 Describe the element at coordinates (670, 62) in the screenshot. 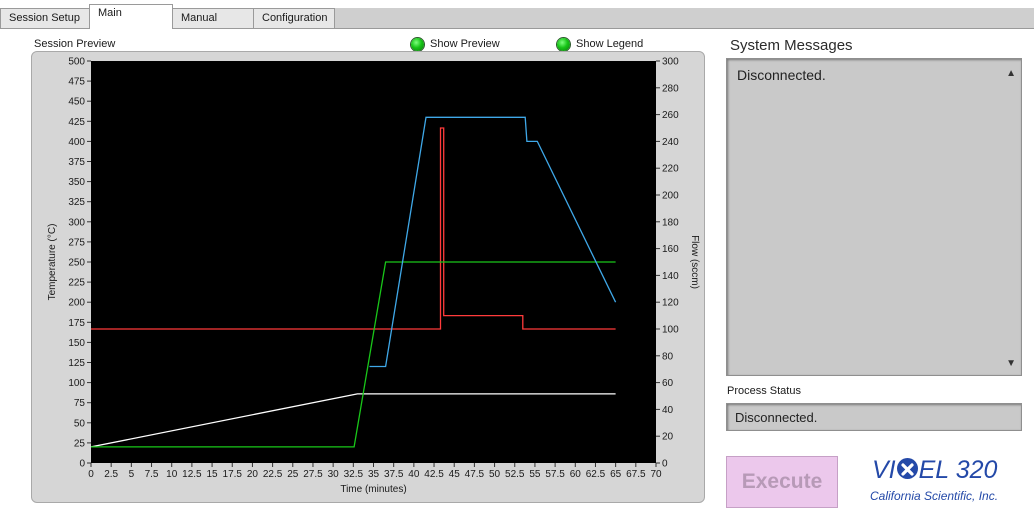

I see `y2-tick-label: 300` at that location.